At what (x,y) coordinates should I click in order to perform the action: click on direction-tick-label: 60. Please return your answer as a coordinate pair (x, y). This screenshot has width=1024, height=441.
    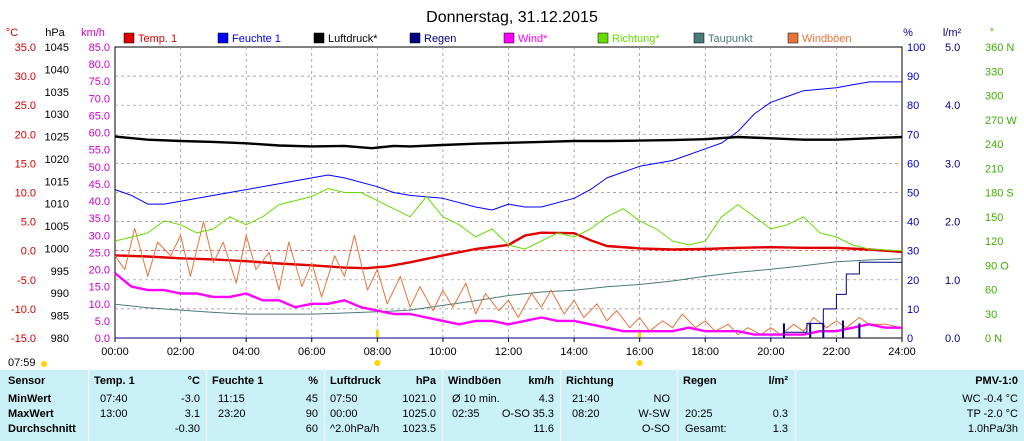
    Looking at the image, I should click on (991, 291).